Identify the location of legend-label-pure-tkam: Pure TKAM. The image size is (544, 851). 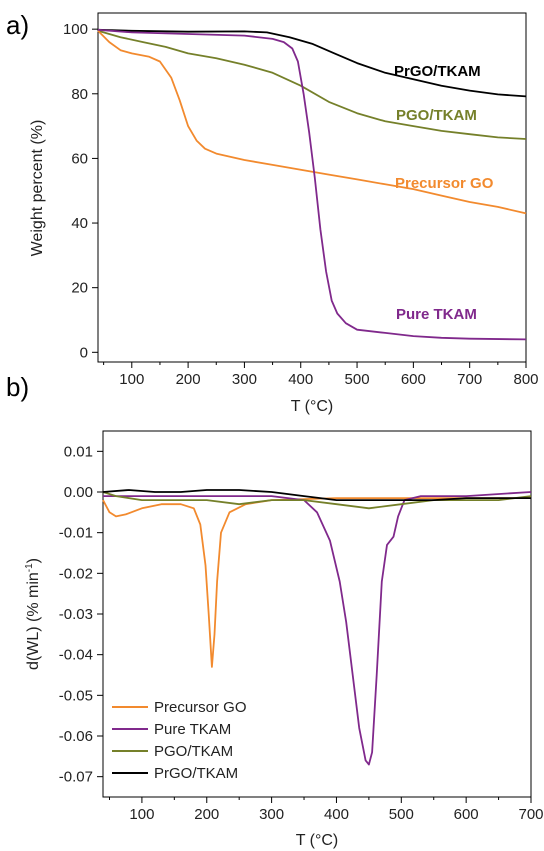
(192, 729).